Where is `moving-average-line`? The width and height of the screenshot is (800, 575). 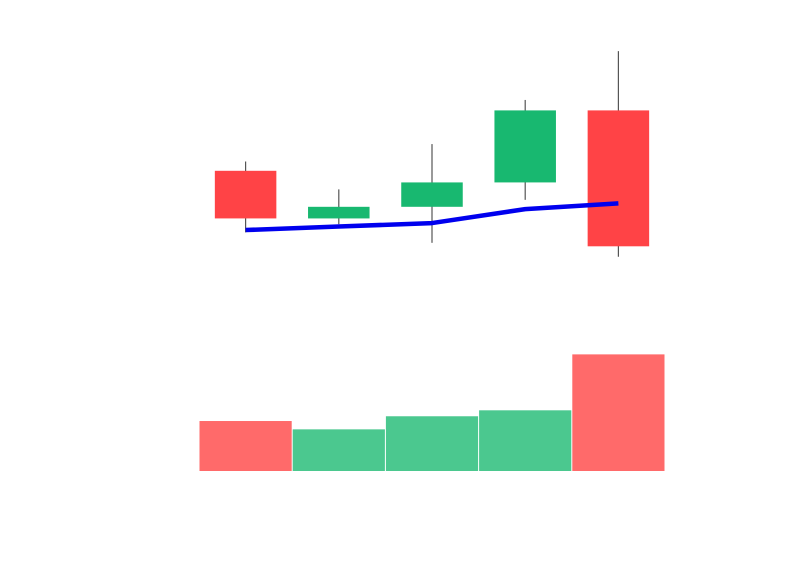 moving-average-line is located at coordinates (432, 217).